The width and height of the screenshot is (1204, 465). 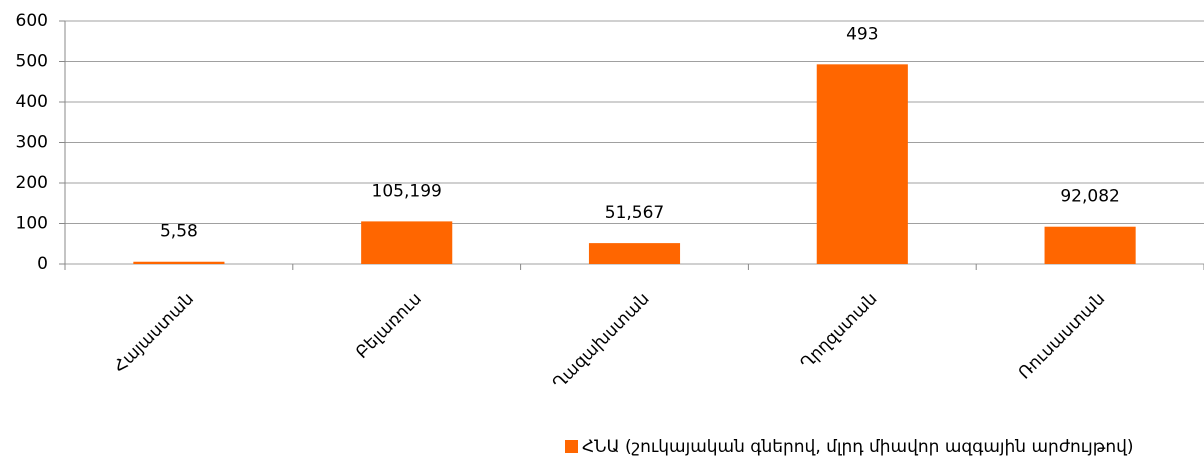 I want to click on value-label: 493, so click(x=862, y=34).